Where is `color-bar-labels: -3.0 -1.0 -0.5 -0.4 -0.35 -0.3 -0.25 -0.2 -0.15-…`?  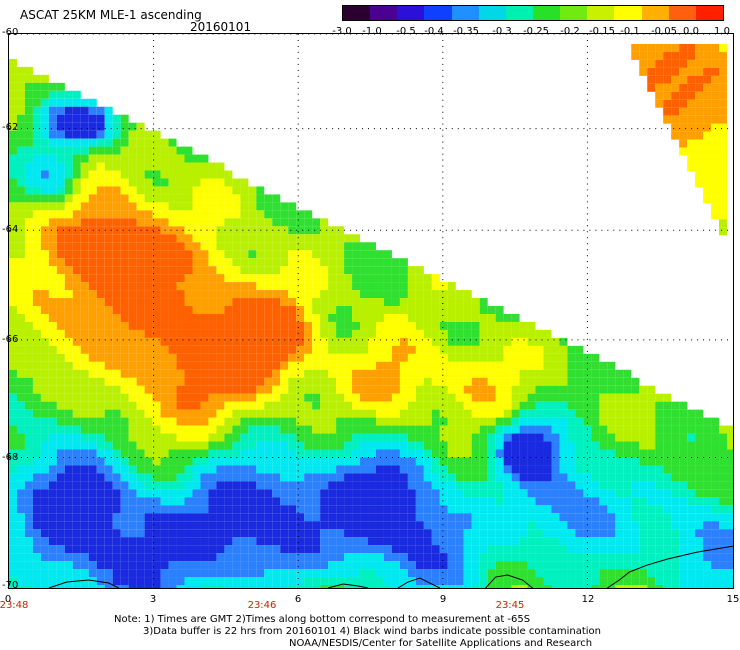 color-bar-labels: -3.0 -1.0 -0.5 -0.4 -0.35 -0.3 -0.25 -0.2 -0.15-… is located at coordinates (531, 33).